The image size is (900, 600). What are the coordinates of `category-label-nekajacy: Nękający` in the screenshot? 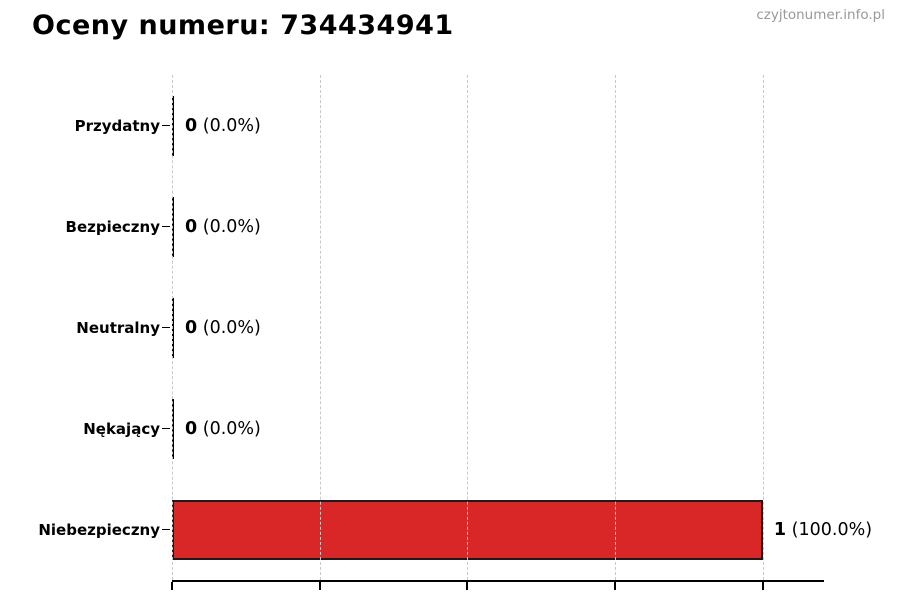 It's located at (121, 428).